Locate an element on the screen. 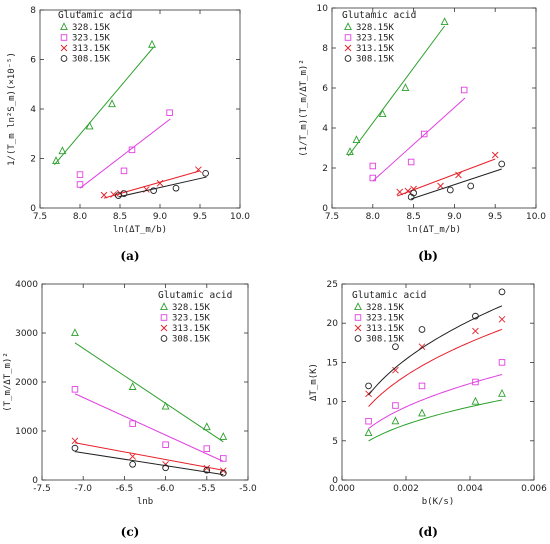 The height and width of the screenshot is (544, 550). y-tick-label: 1000 is located at coordinates (26, 432).